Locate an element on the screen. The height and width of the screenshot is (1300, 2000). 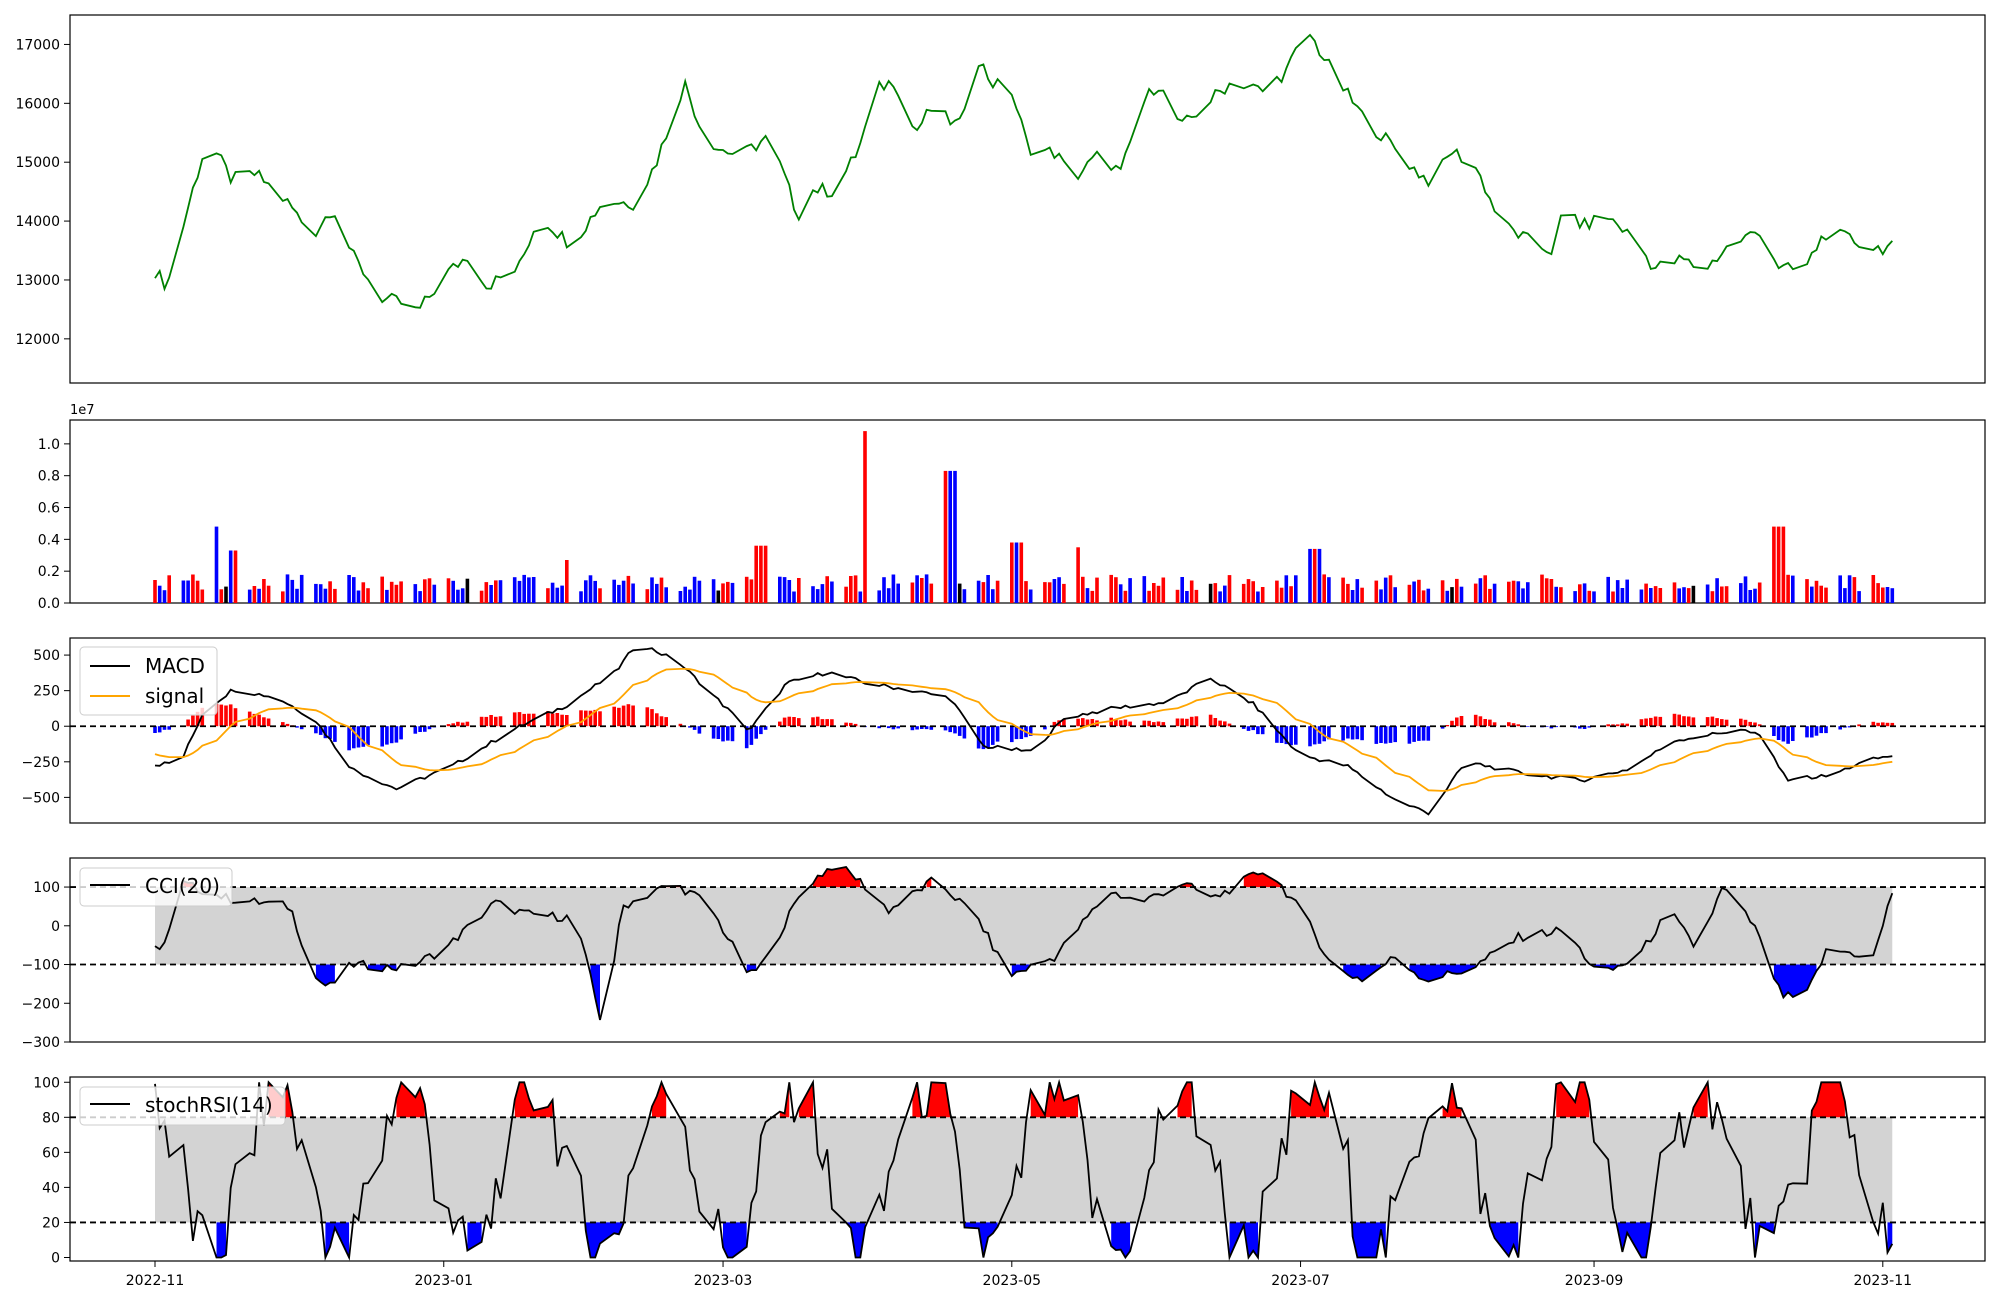
y-tick-label: −250 is located at coordinates (41, 763).